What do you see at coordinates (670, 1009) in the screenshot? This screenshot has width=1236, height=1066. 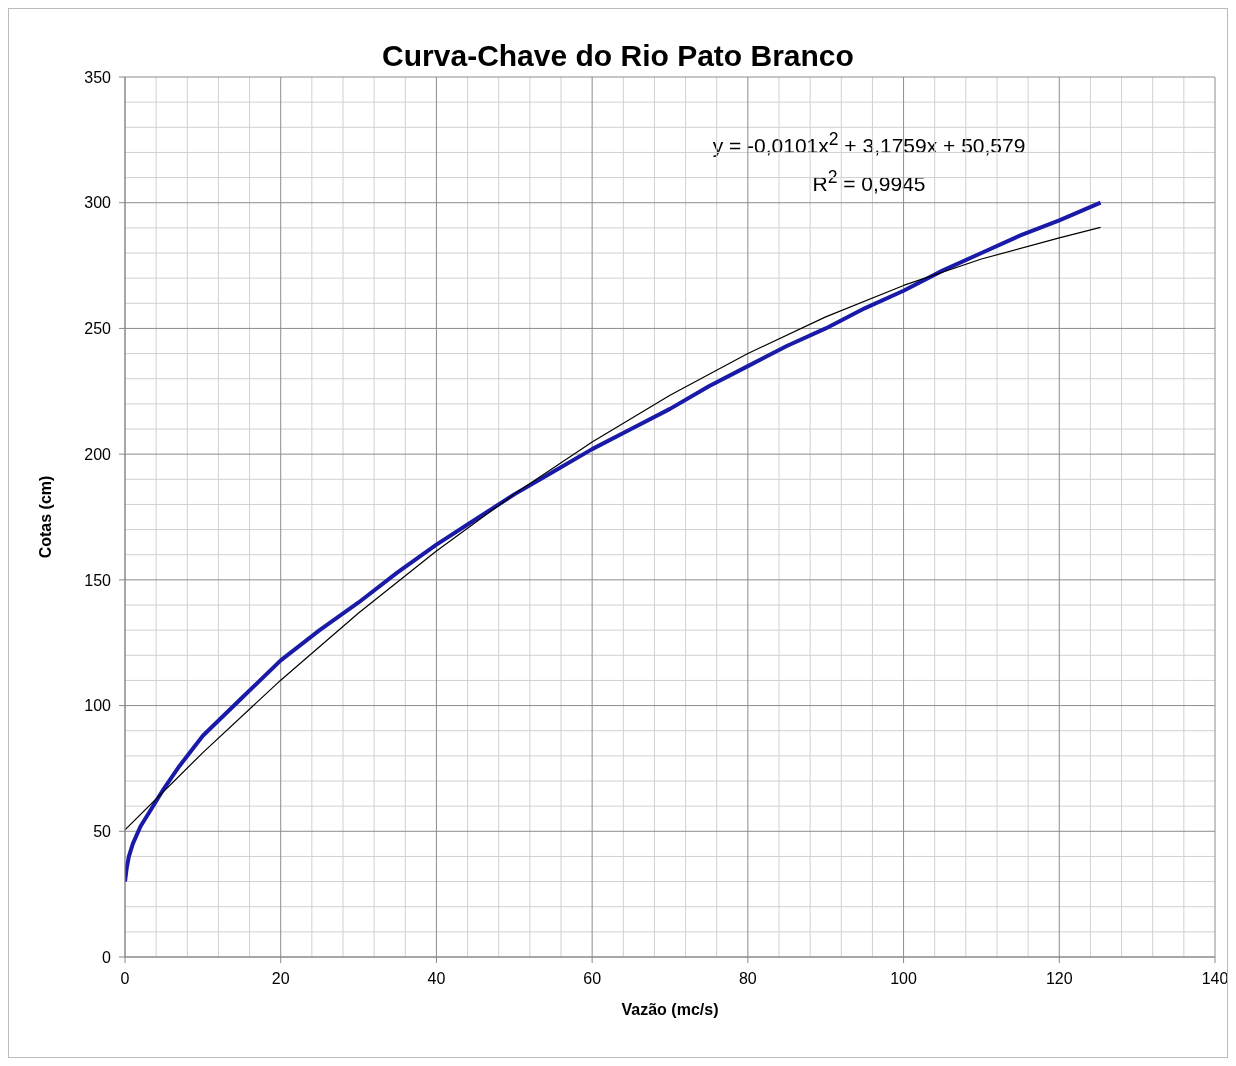 I see `x-axis-title: Vazão (mc/s)` at bounding box center [670, 1009].